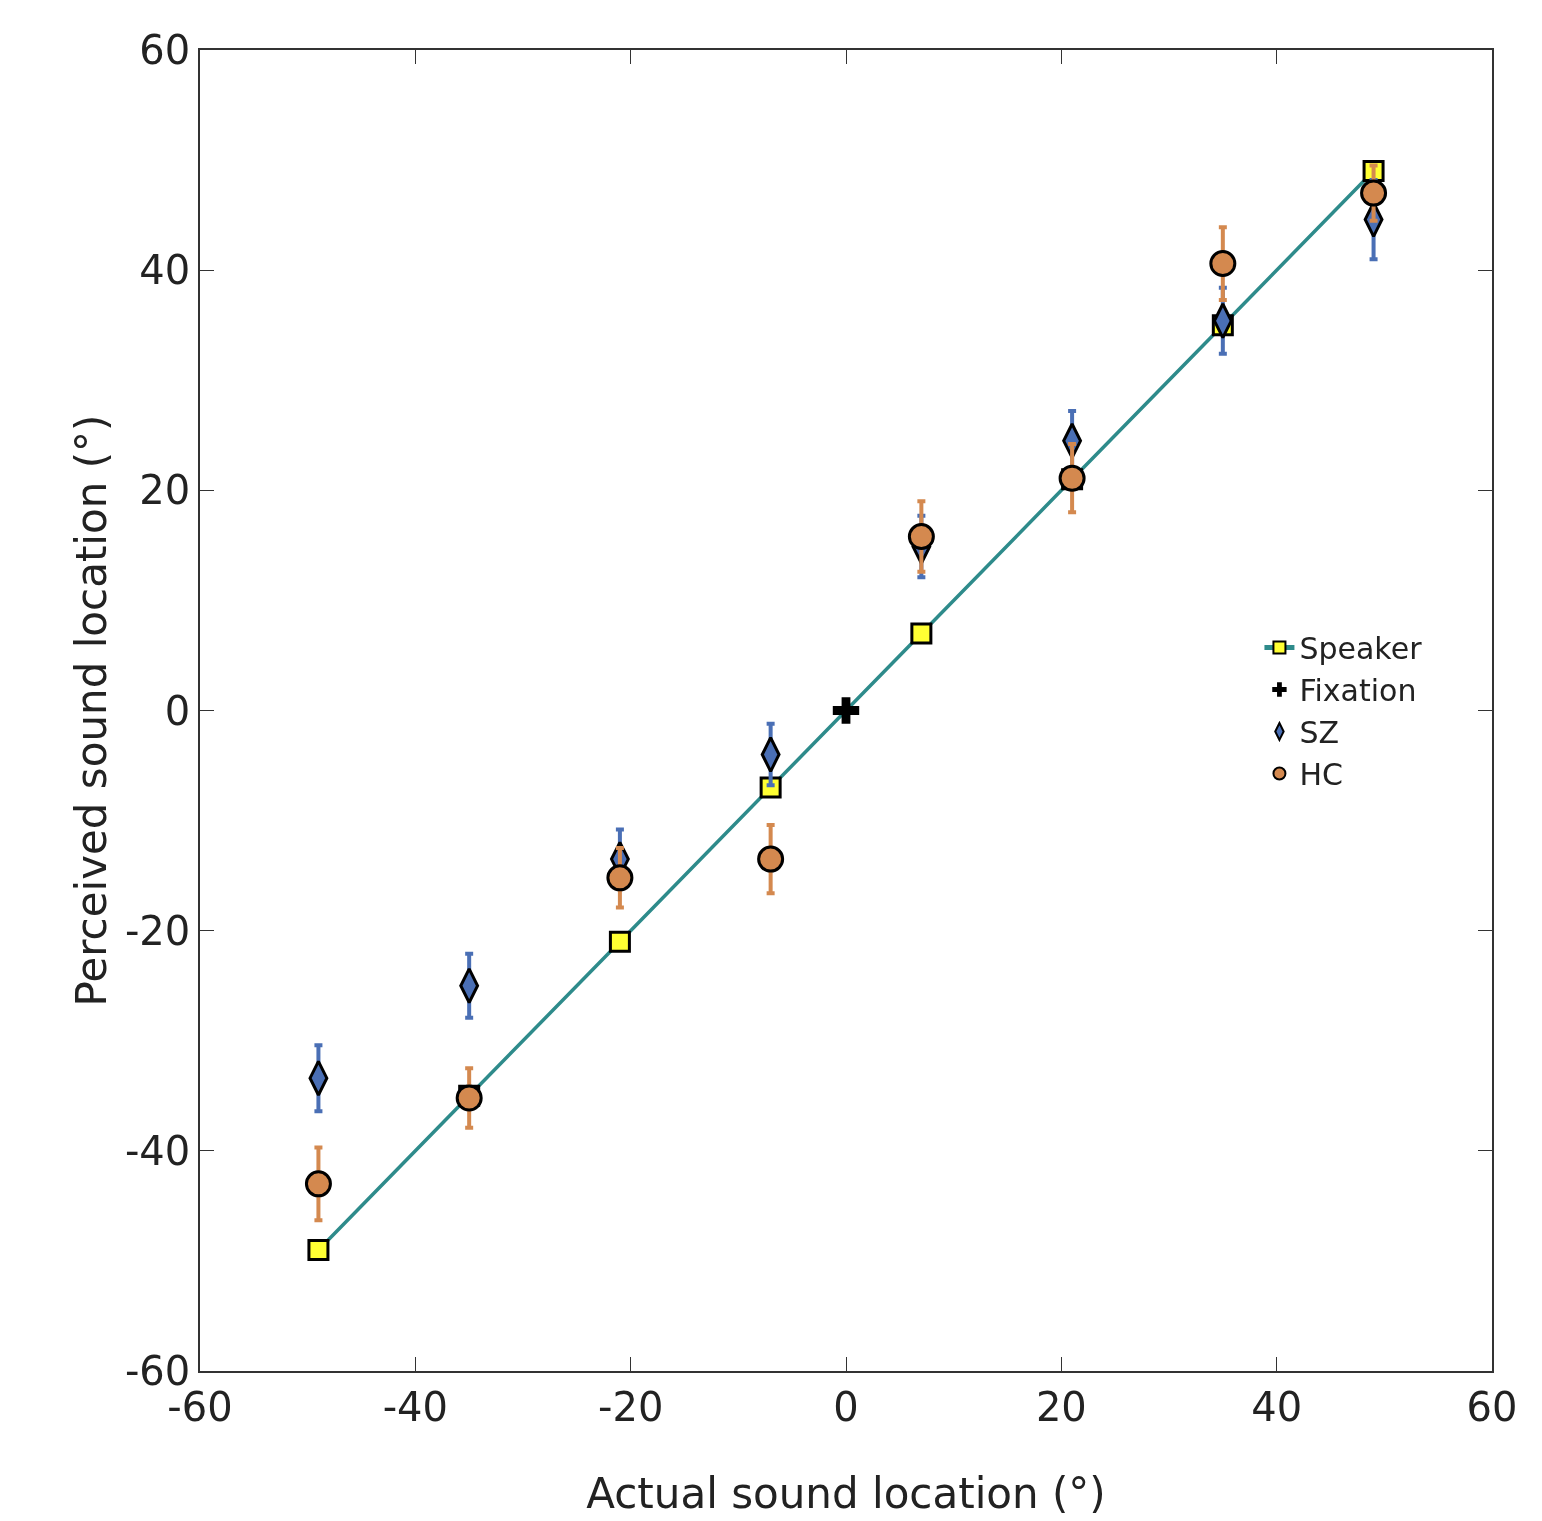  I want to click on y-tick-label: 60, so click(165, 50).